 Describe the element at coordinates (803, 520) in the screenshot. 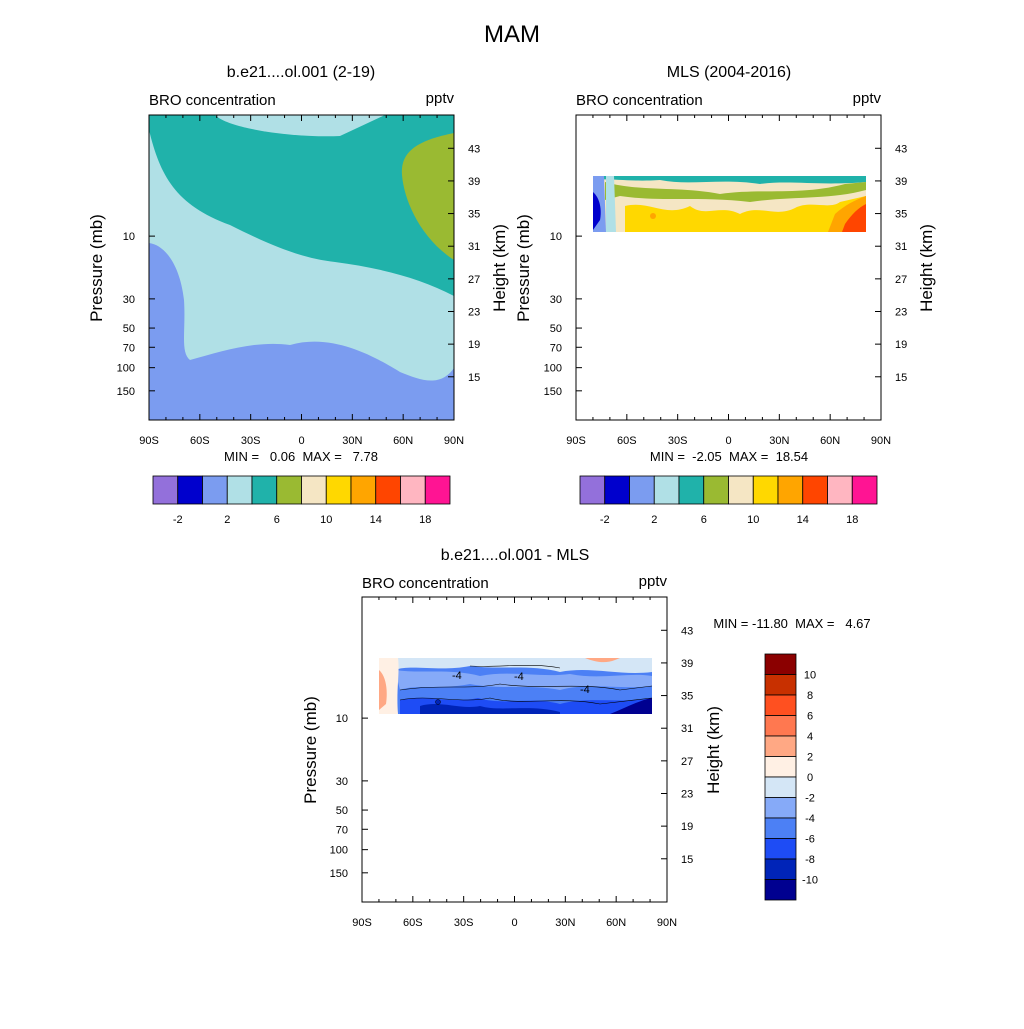

I see `colorbar-label: 14` at that location.